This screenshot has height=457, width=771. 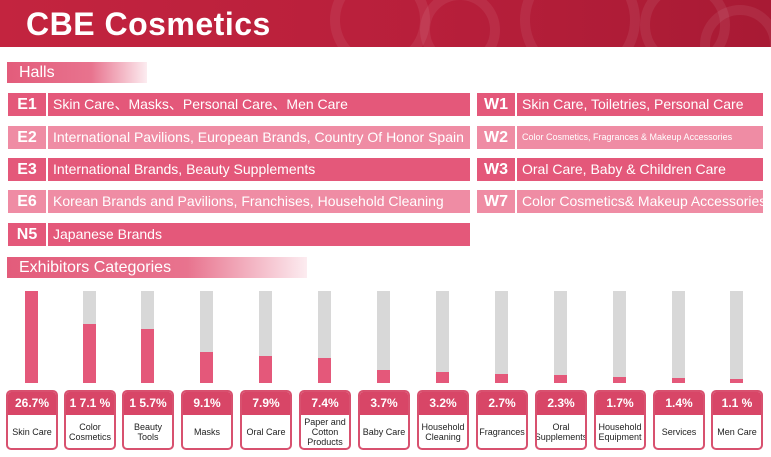 I want to click on category-label: Oral Care, so click(x=266, y=431).